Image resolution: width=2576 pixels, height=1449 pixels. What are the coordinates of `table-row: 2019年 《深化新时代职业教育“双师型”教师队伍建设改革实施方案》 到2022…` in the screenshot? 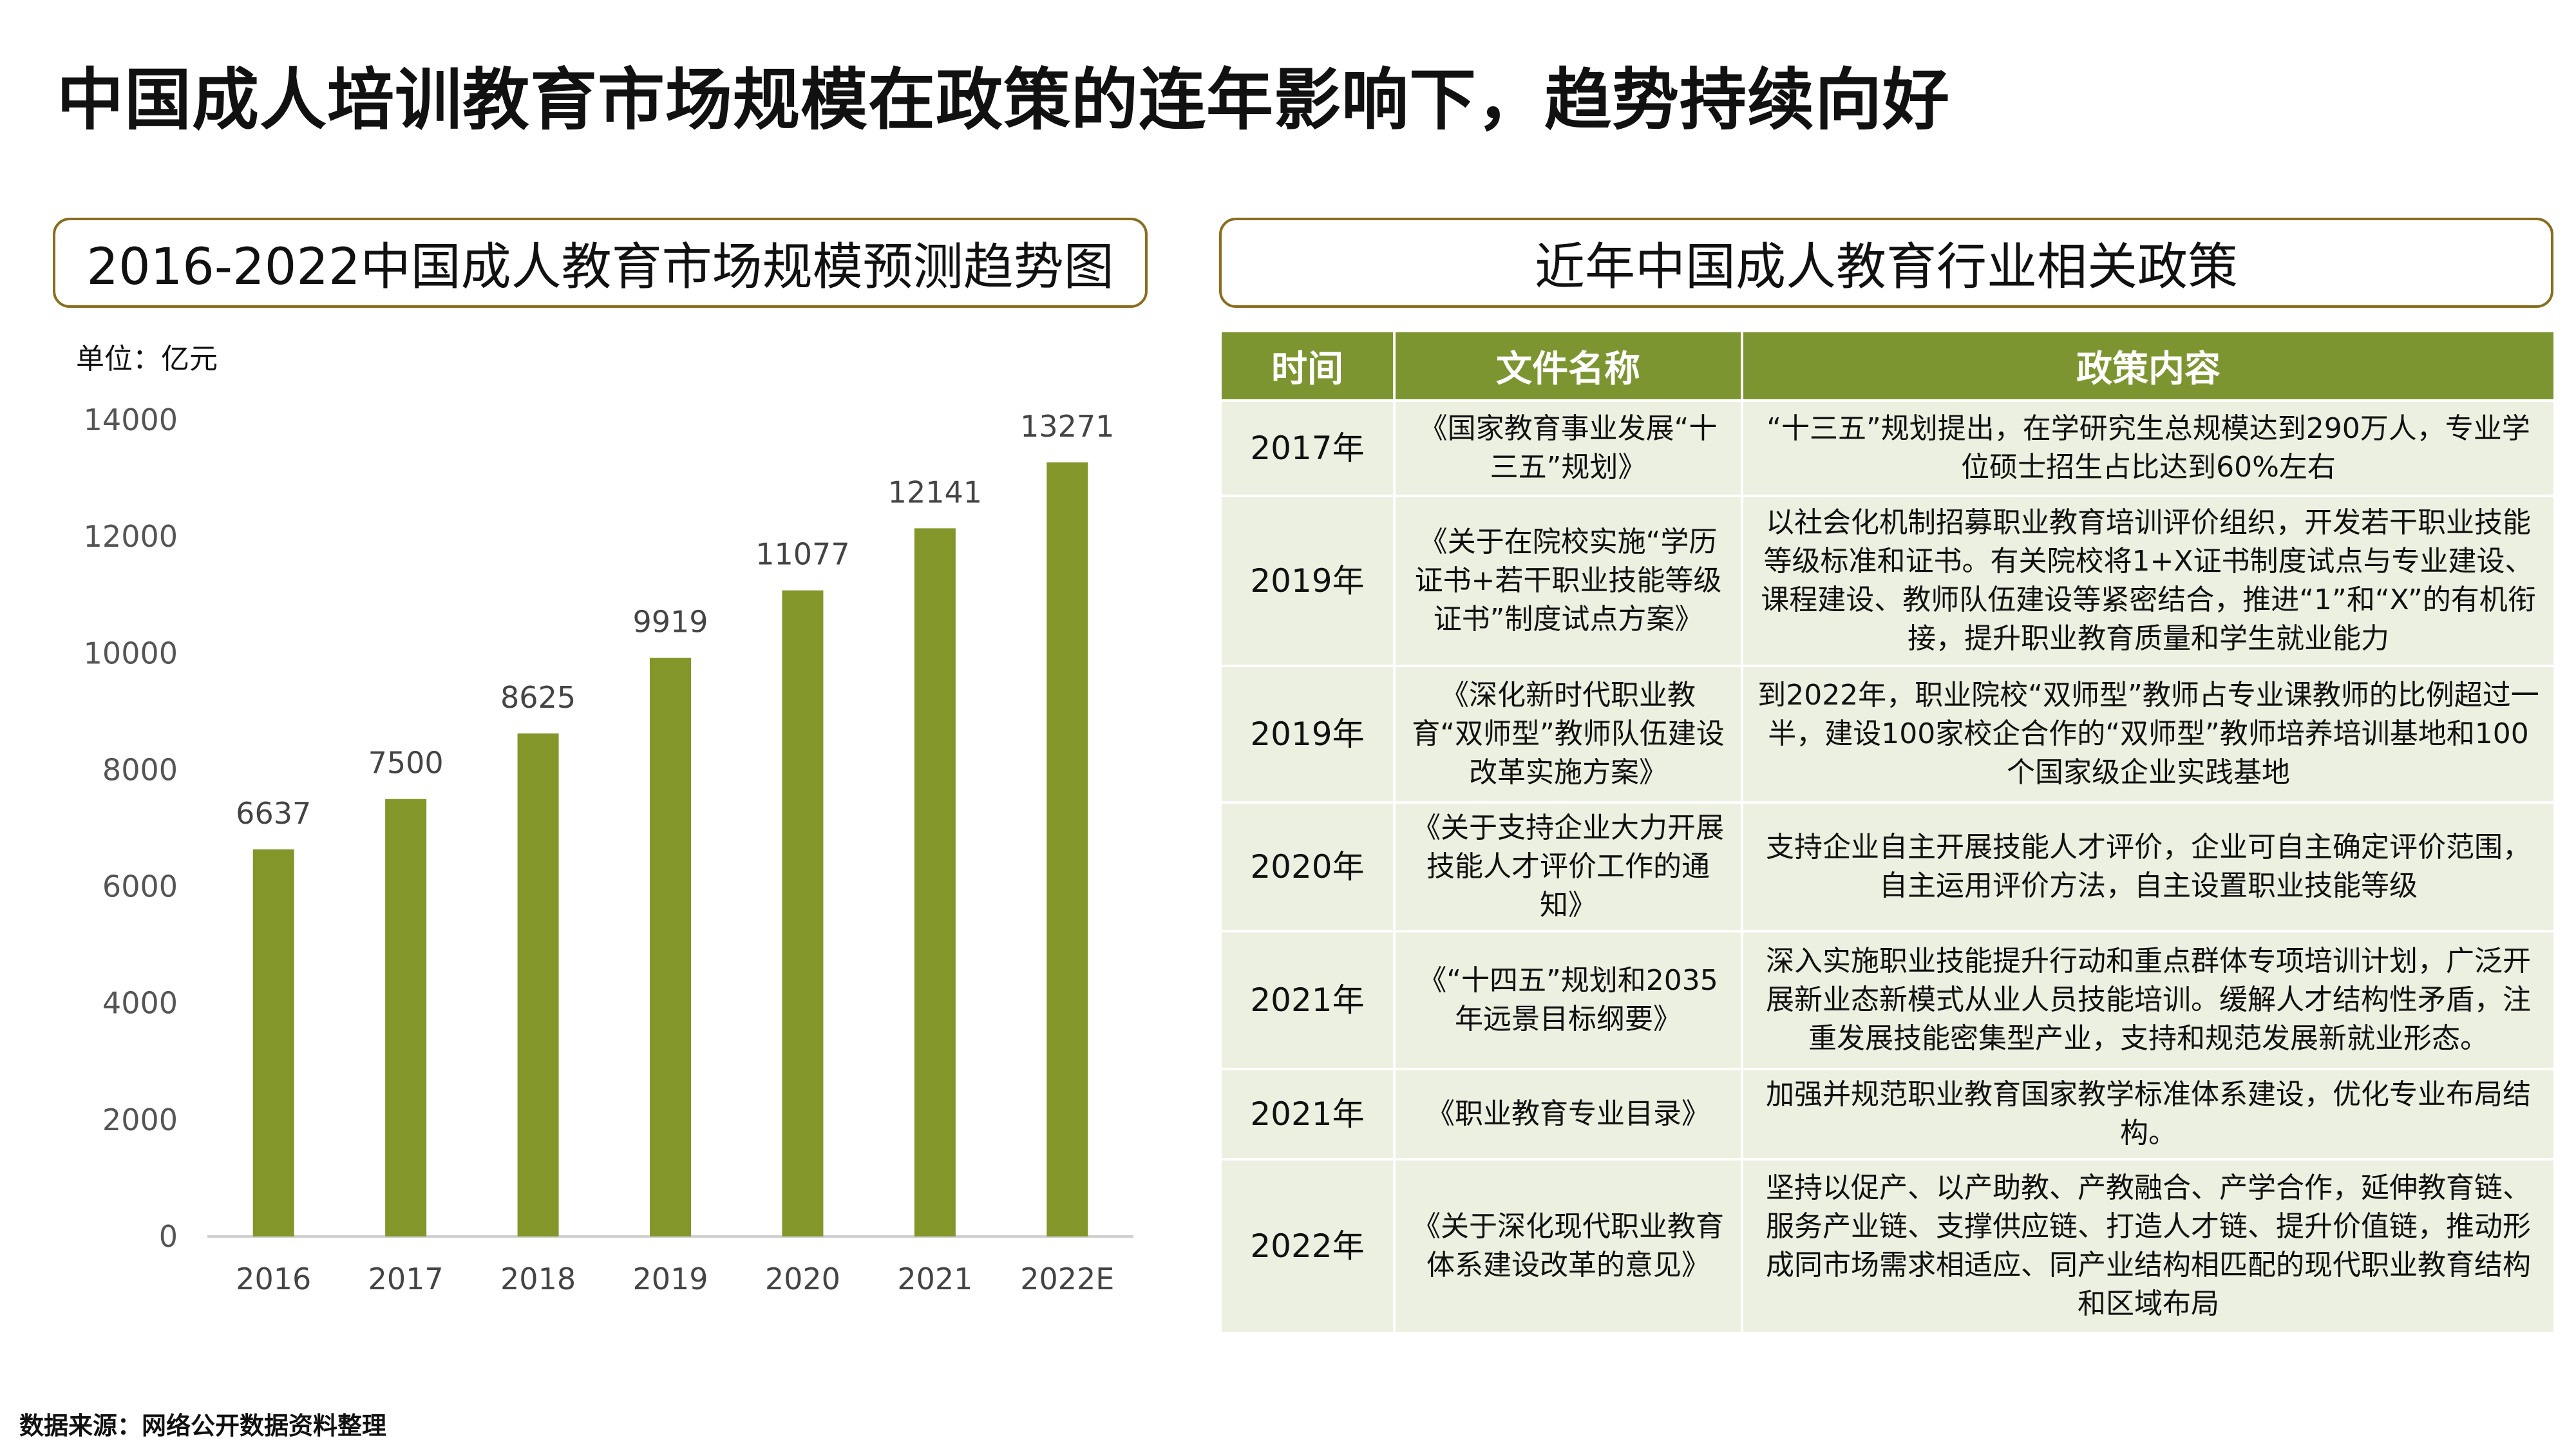 It's located at (1888, 734).